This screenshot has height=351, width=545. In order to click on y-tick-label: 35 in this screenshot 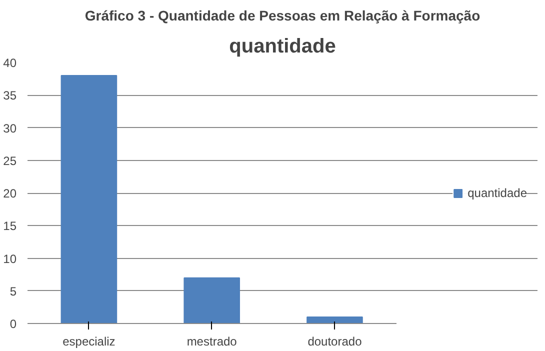, I will do `click(10, 95)`.